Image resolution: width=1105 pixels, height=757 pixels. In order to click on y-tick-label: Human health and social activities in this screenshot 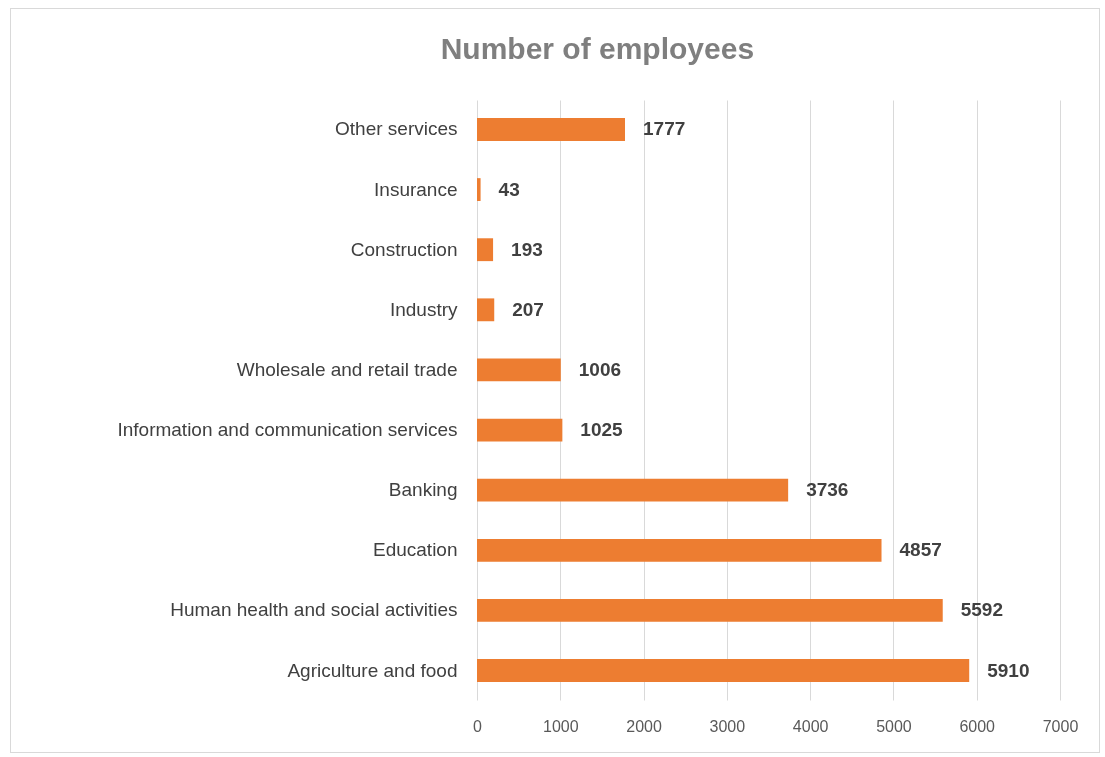, I will do `click(314, 610)`.